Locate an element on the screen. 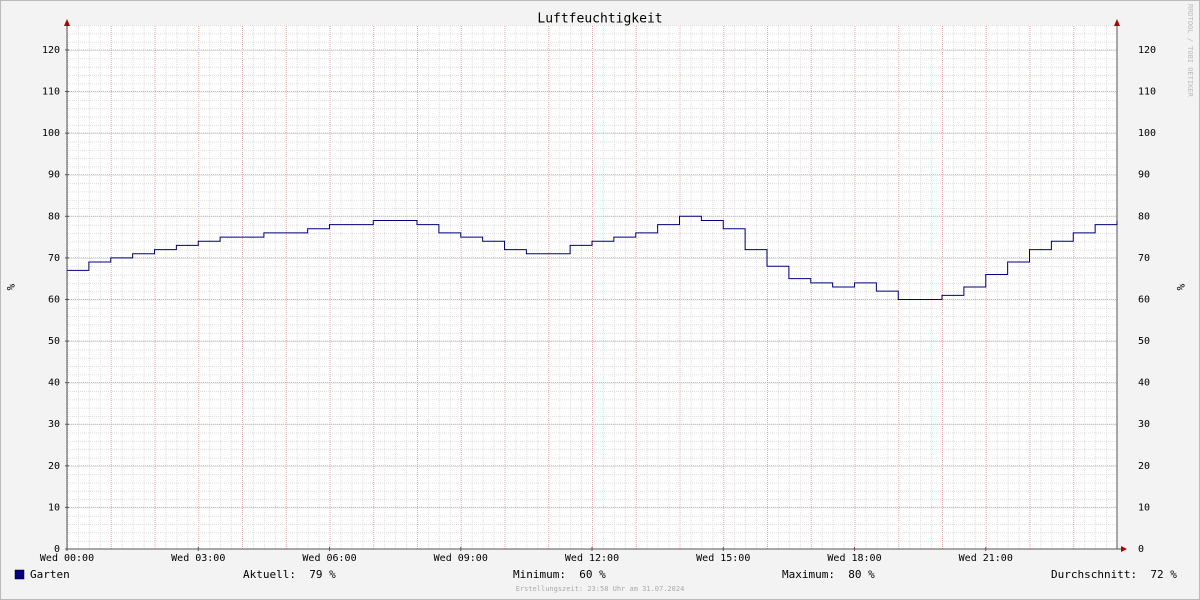 Image resolution: width=1200 pixels, height=600 pixels. y-tick-label-right: 20 is located at coordinates (1144, 466).